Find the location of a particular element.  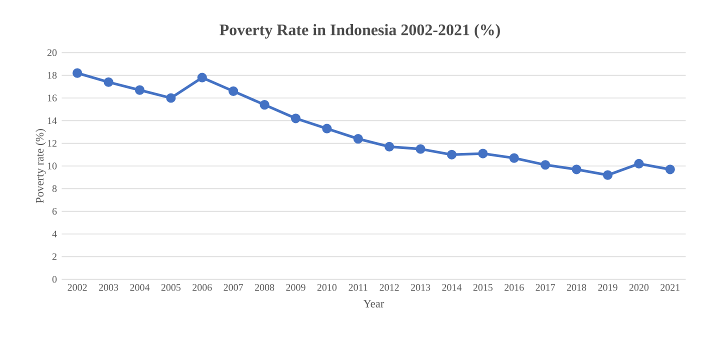

x-axis-title: Year is located at coordinates (373, 304).